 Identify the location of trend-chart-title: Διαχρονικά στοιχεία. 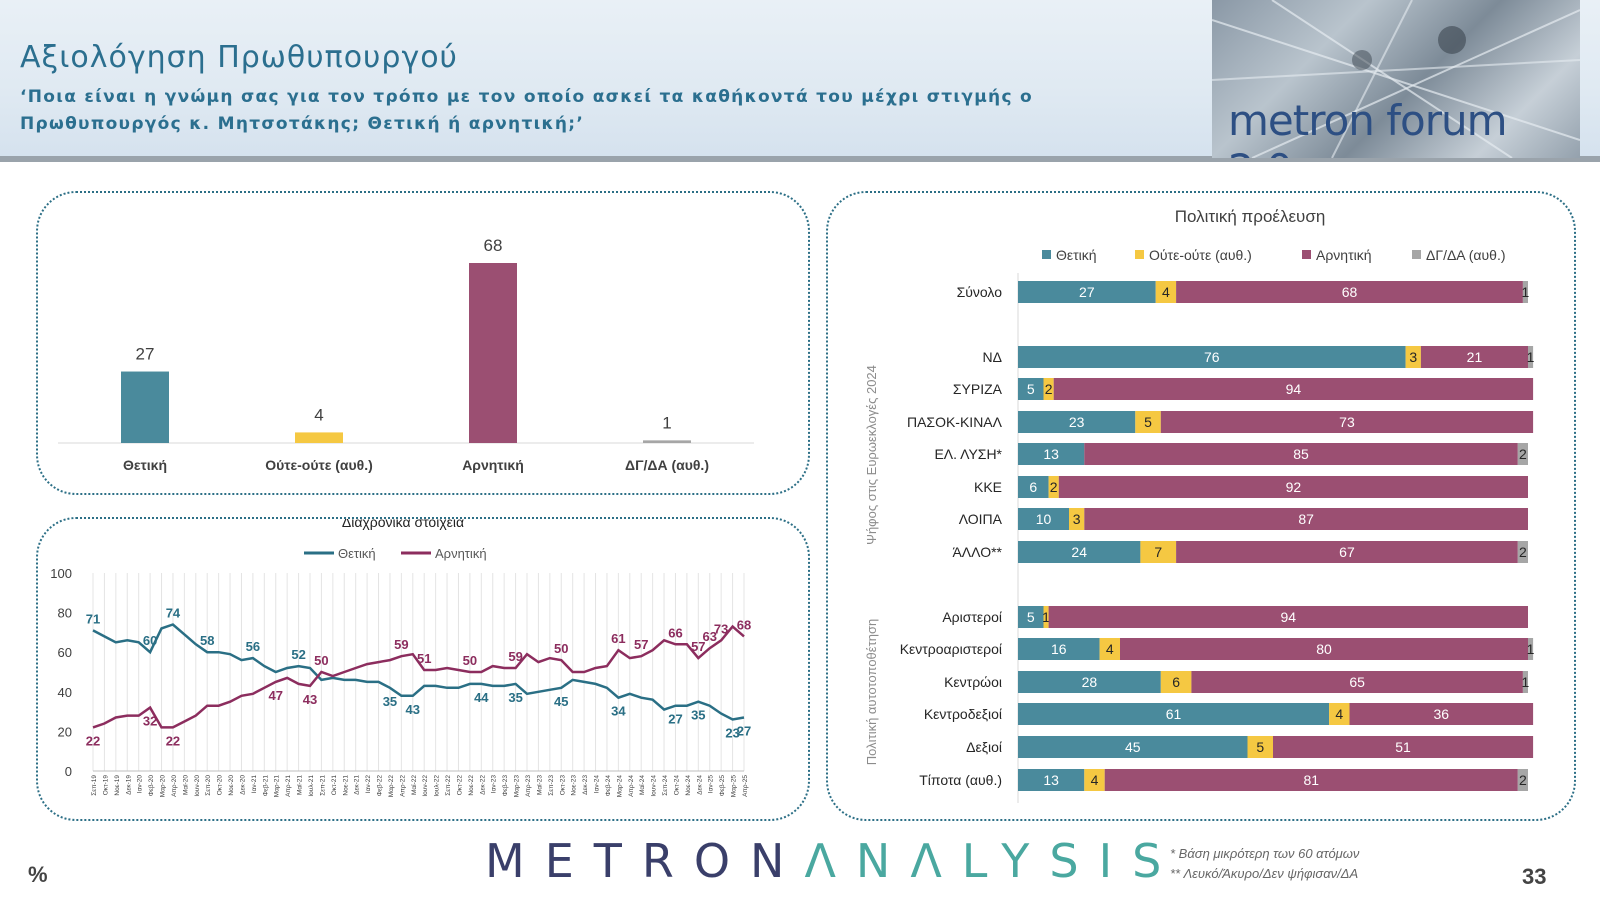
(403, 524).